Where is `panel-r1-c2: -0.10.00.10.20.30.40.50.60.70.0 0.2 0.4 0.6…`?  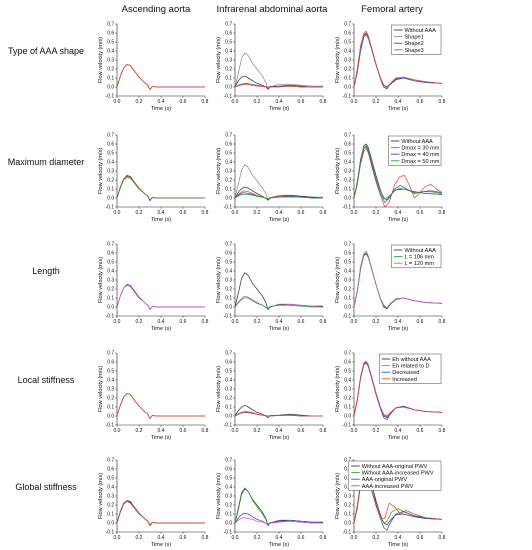 panel-r1-c2: -0.10.00.10.20.30.40.50.60.70.0 0.2 0.4 0.6… is located at coordinates (271, 67).